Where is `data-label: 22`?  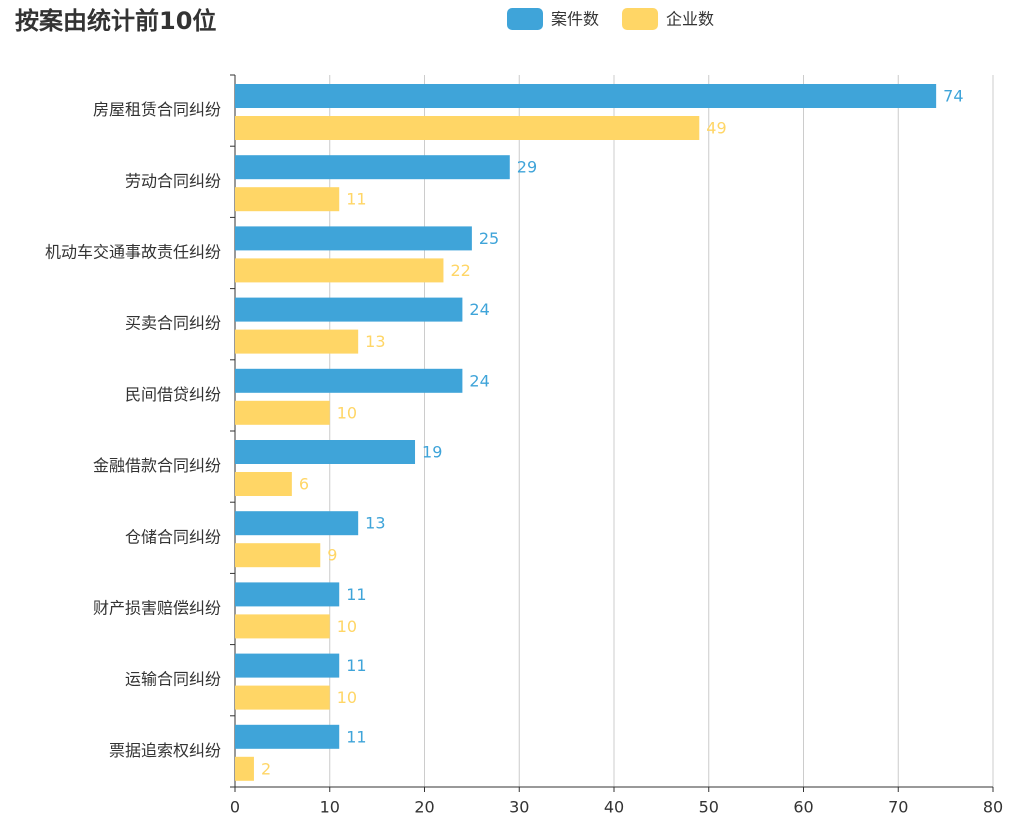
data-label: 22 is located at coordinates (460, 270).